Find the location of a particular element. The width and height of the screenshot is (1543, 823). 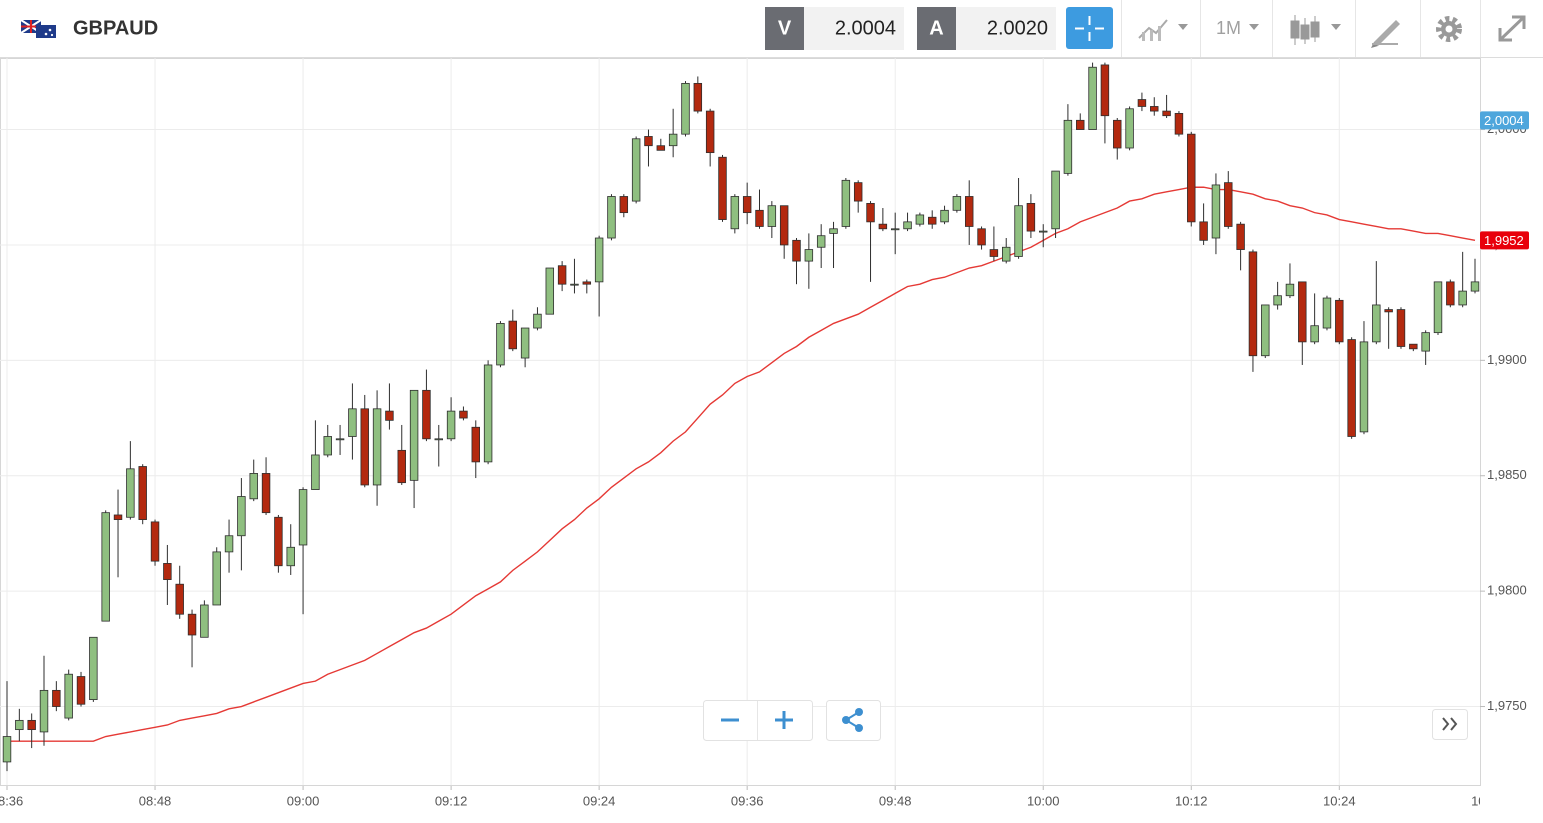

settings-button is located at coordinates (1449, 29).